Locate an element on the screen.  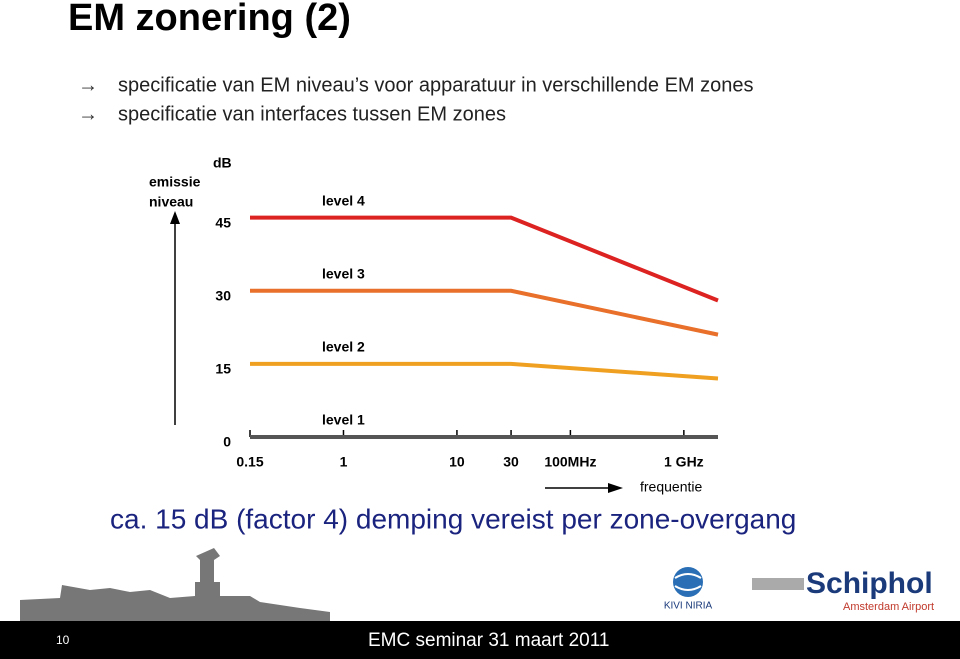
logo-text: Amsterdam Airport is located at coordinates (888, 607).